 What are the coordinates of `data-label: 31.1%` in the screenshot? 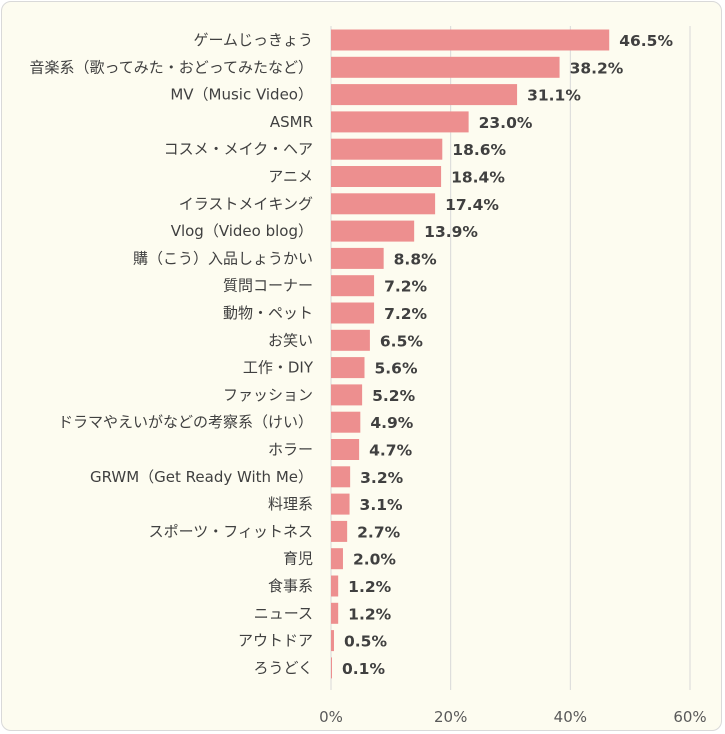 It's located at (554, 96).